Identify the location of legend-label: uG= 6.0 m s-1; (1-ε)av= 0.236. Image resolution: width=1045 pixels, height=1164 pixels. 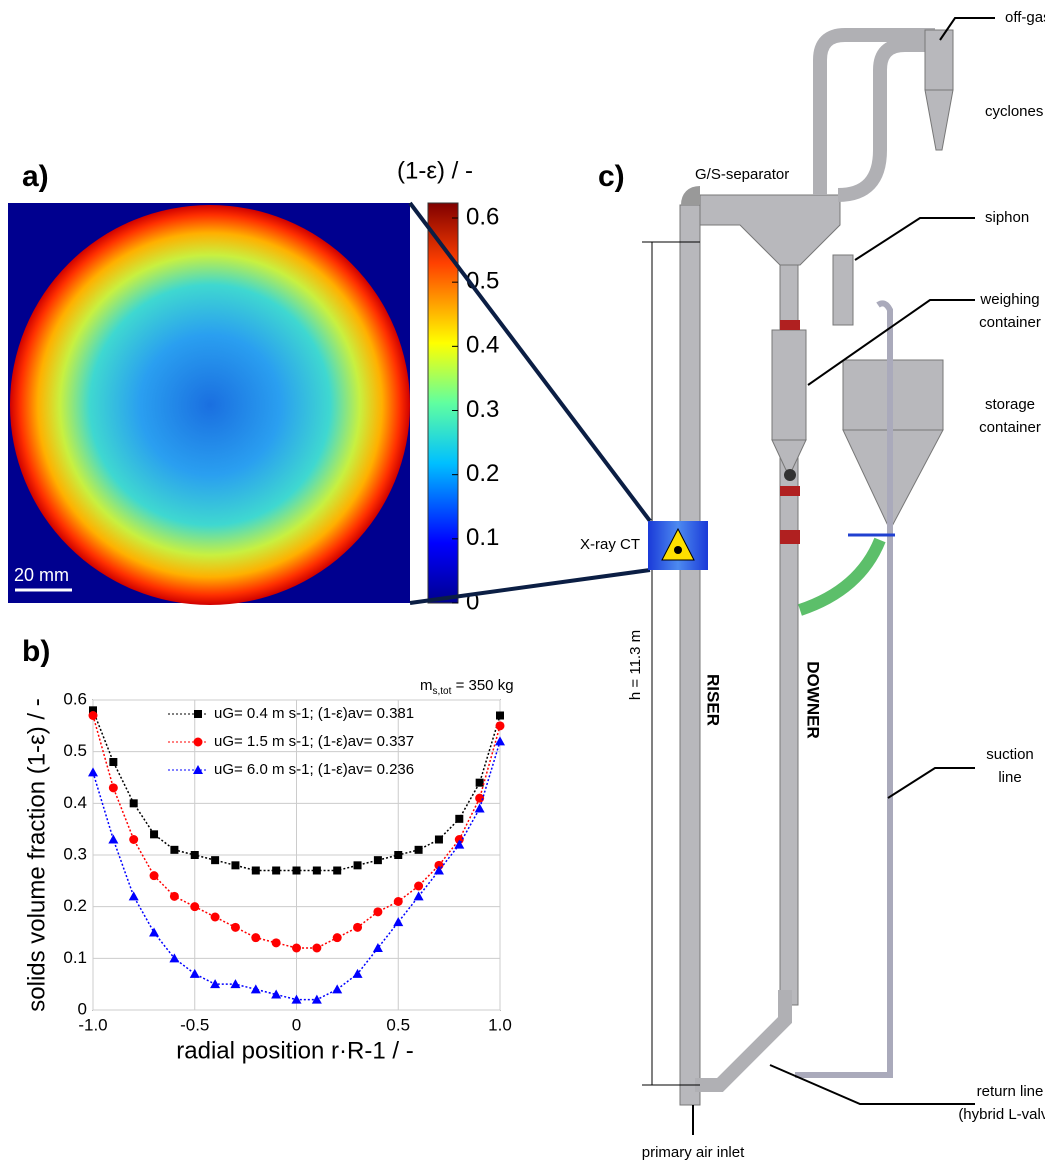
(314, 769).